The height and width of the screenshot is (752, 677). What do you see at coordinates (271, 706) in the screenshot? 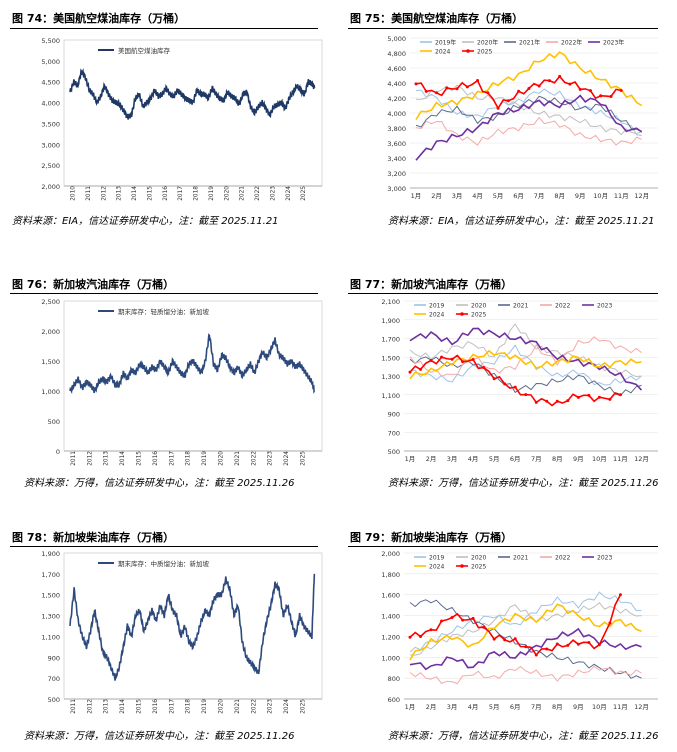
I see `x-tick-label: 2023` at bounding box center [271, 706].